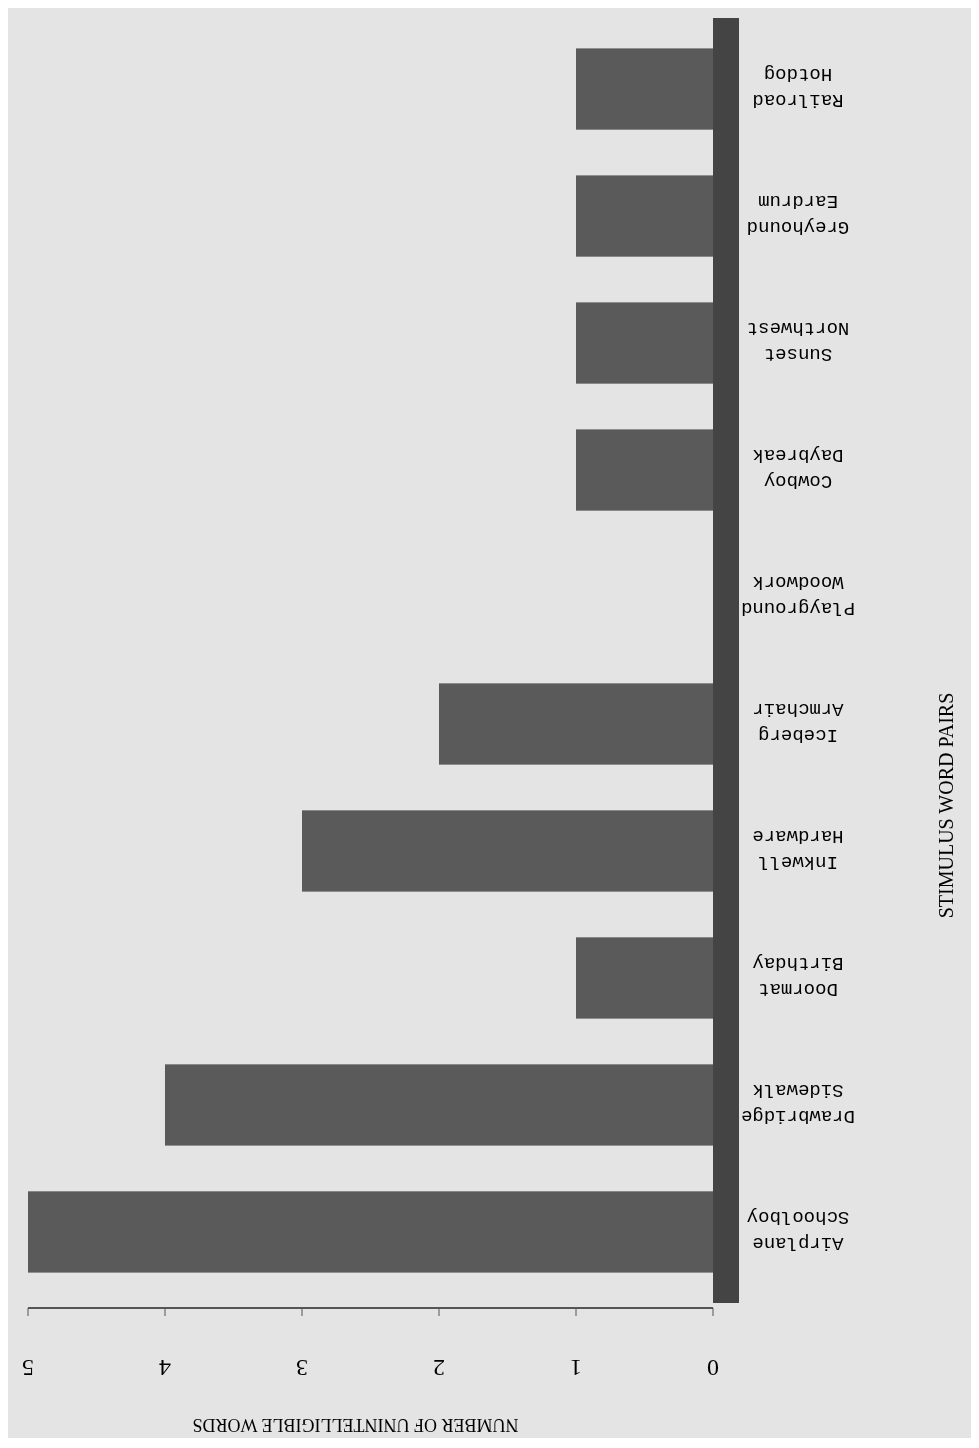 The height and width of the screenshot is (1448, 979). What do you see at coordinates (798, 595) in the screenshot?
I see `y-tick-label: Playground Woodwork` at bounding box center [798, 595].